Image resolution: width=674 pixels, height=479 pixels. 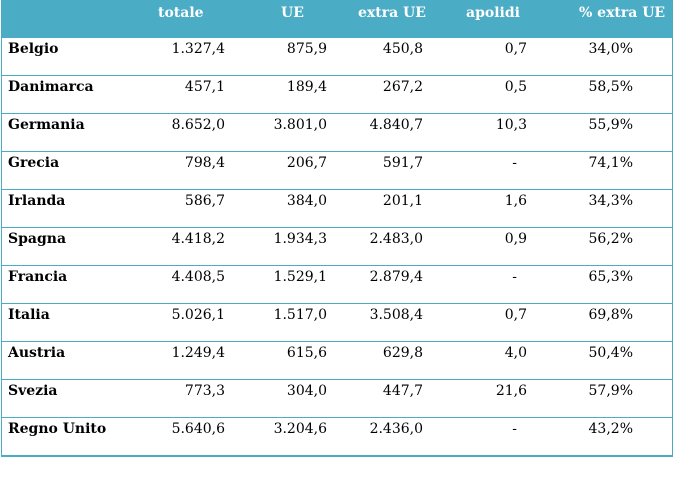 What do you see at coordinates (610, 125) in the screenshot?
I see `cell-pct-extra-ue: 55,9%` at bounding box center [610, 125].